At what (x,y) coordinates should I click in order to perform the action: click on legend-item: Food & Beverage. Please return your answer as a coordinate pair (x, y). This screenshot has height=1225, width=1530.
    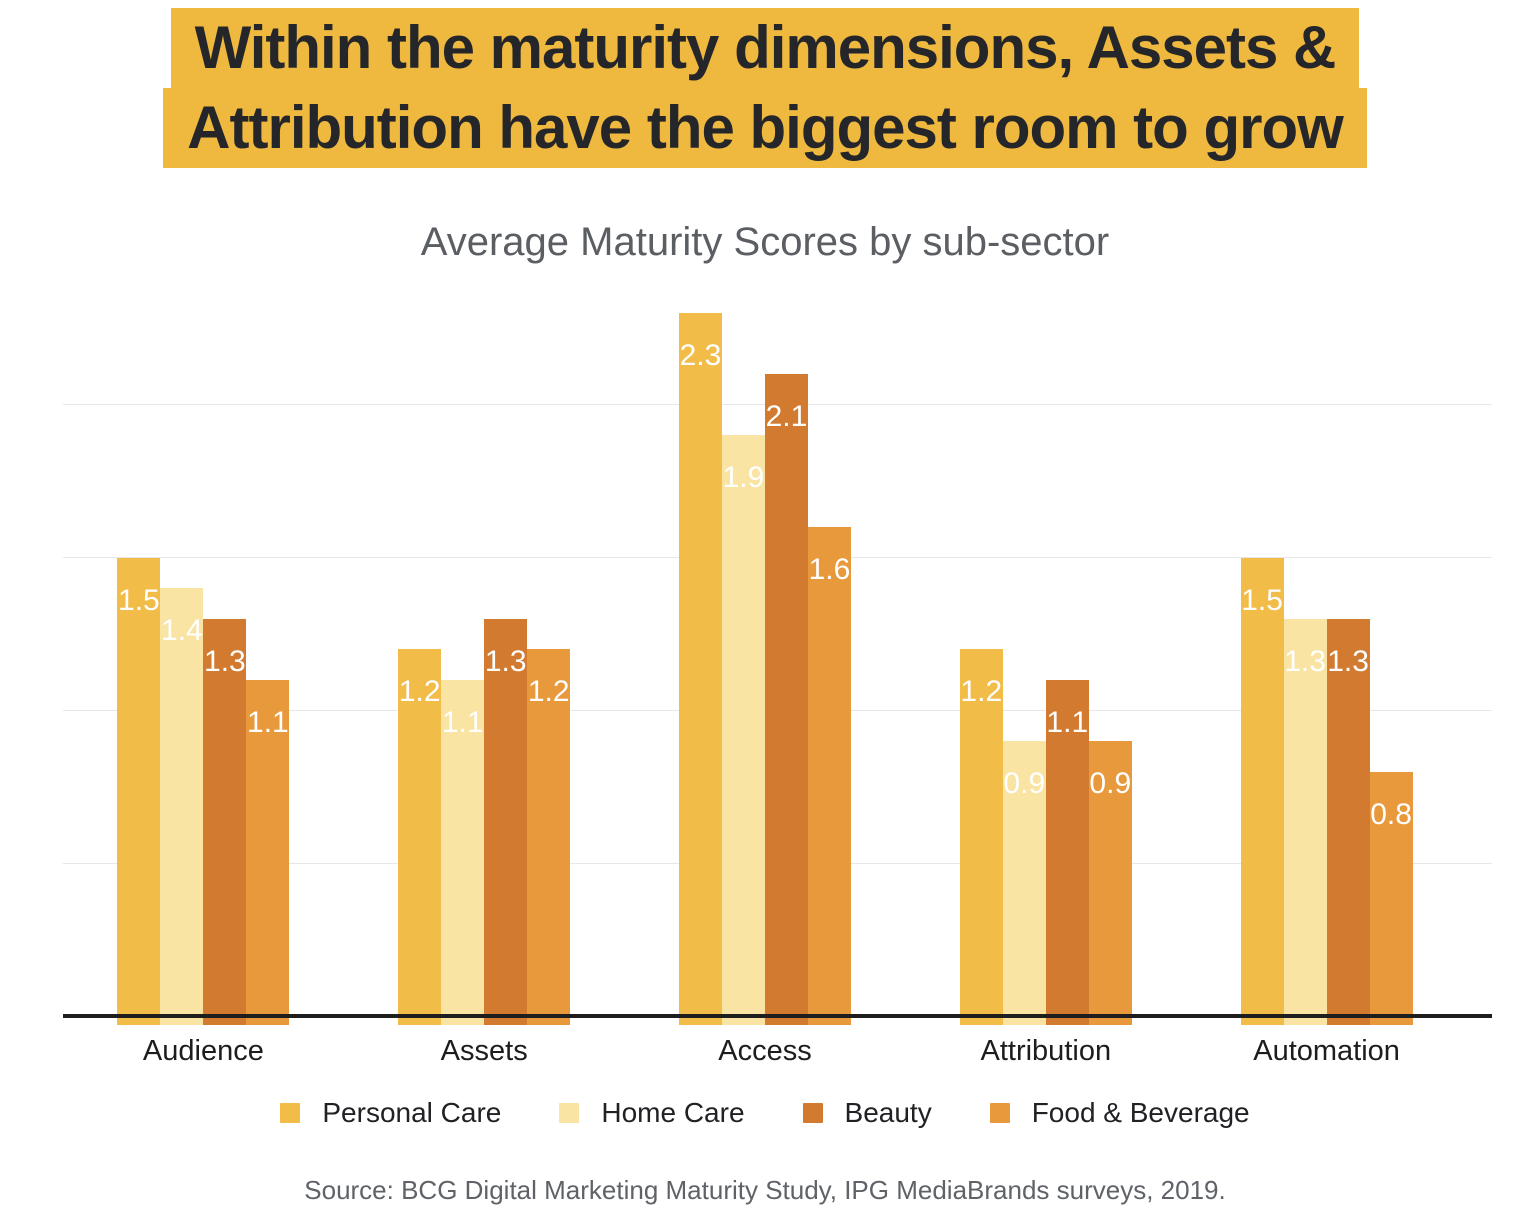
    Looking at the image, I should click on (1119, 1112).